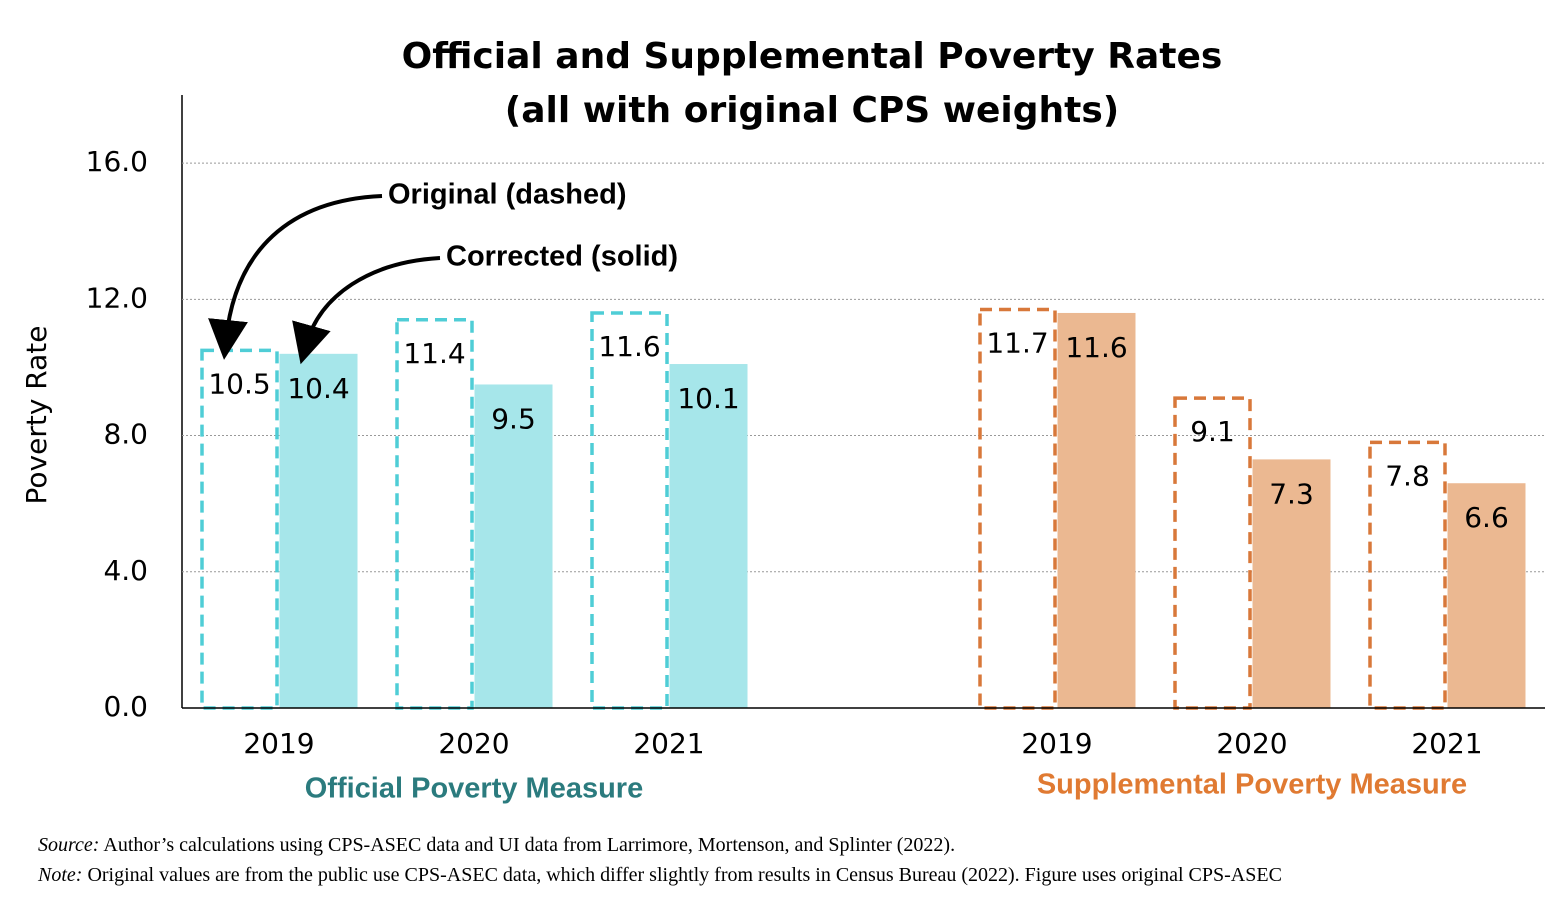 The width and height of the screenshot is (1560, 919). Describe the element at coordinates (507, 195) in the screenshot. I see `annotation: Original (dashed)` at that location.